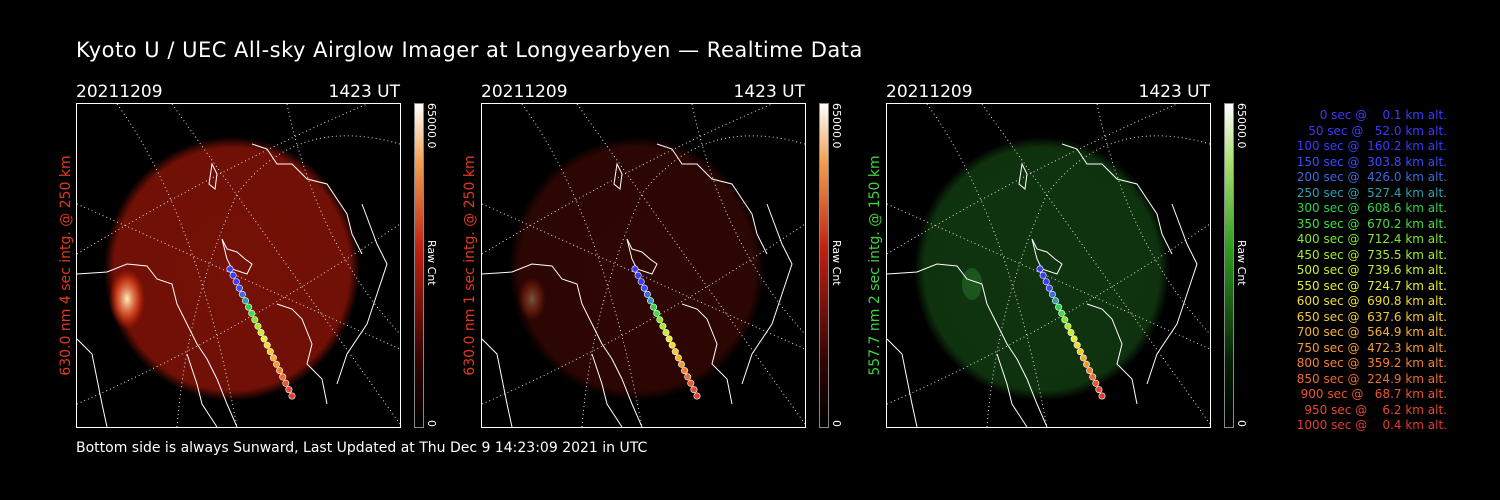 This screenshot has height=500, width=1500. Describe the element at coordinates (1383, 115) in the screenshot. I see `legend-row: 0 sec @ 0.1 km alt.` at that location.